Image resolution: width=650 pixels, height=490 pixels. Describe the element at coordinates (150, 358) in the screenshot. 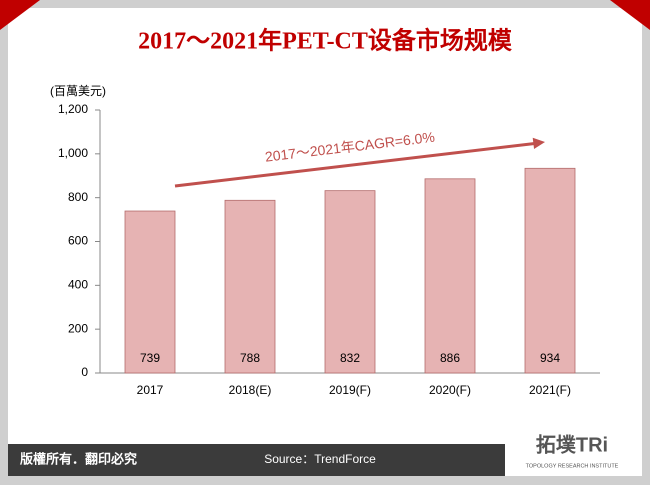

I see `value-label: 739` at that location.